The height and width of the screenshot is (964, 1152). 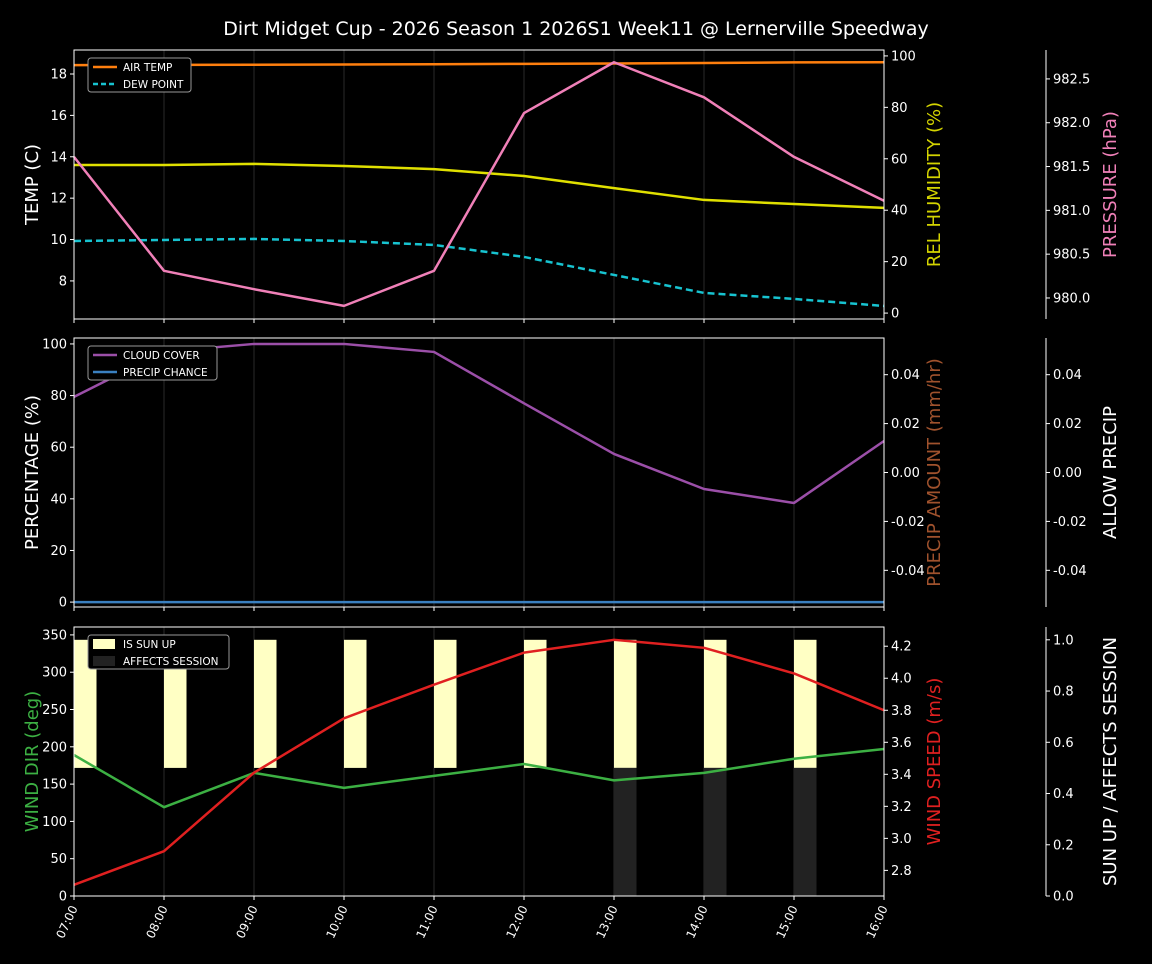 I want to click on y-tick-label: 3.0, so click(x=901, y=839).